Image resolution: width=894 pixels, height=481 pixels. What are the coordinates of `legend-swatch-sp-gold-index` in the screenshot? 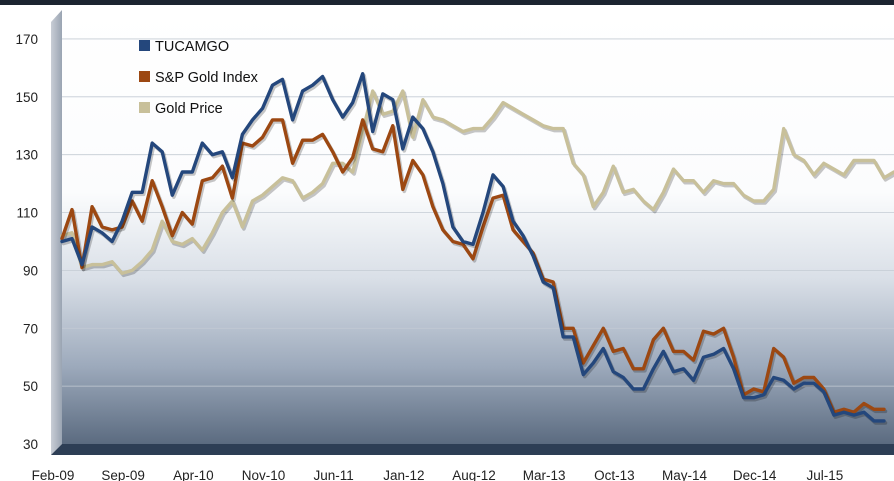 It's located at (144, 76).